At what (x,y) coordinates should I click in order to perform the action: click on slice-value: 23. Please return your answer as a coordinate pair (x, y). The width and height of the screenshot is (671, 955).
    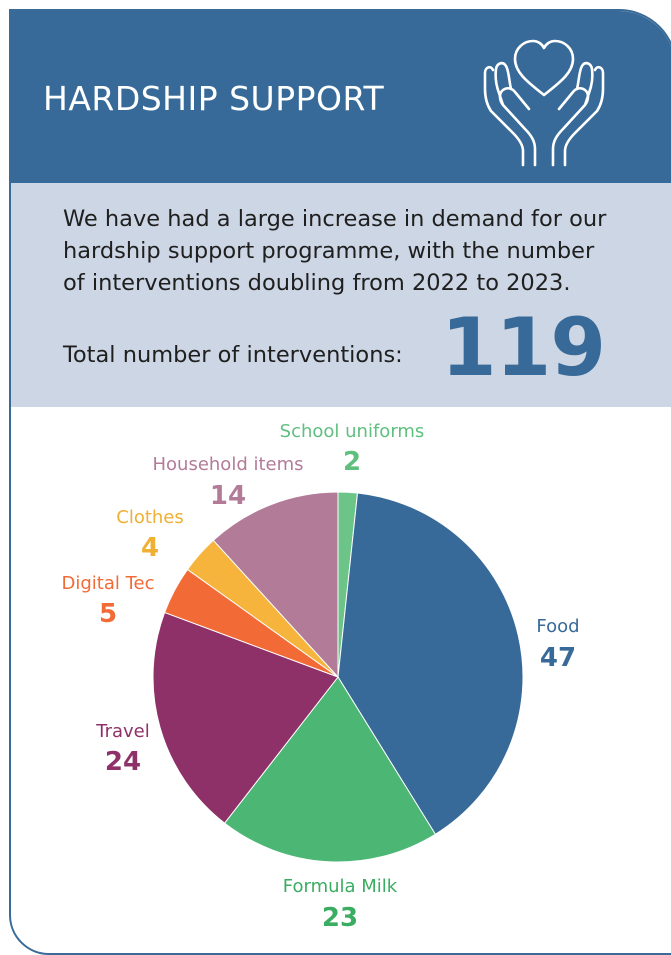
    Looking at the image, I should click on (340, 918).